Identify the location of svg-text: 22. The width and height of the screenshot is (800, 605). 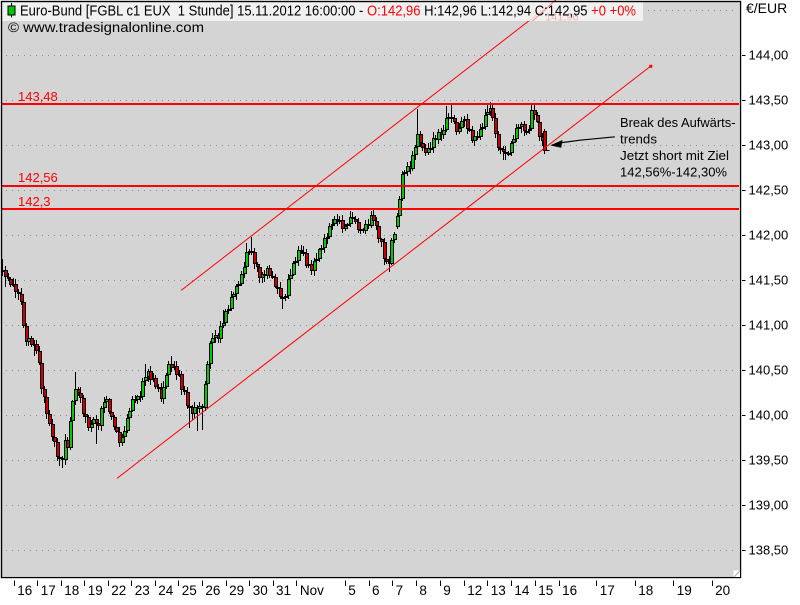
(118, 590).